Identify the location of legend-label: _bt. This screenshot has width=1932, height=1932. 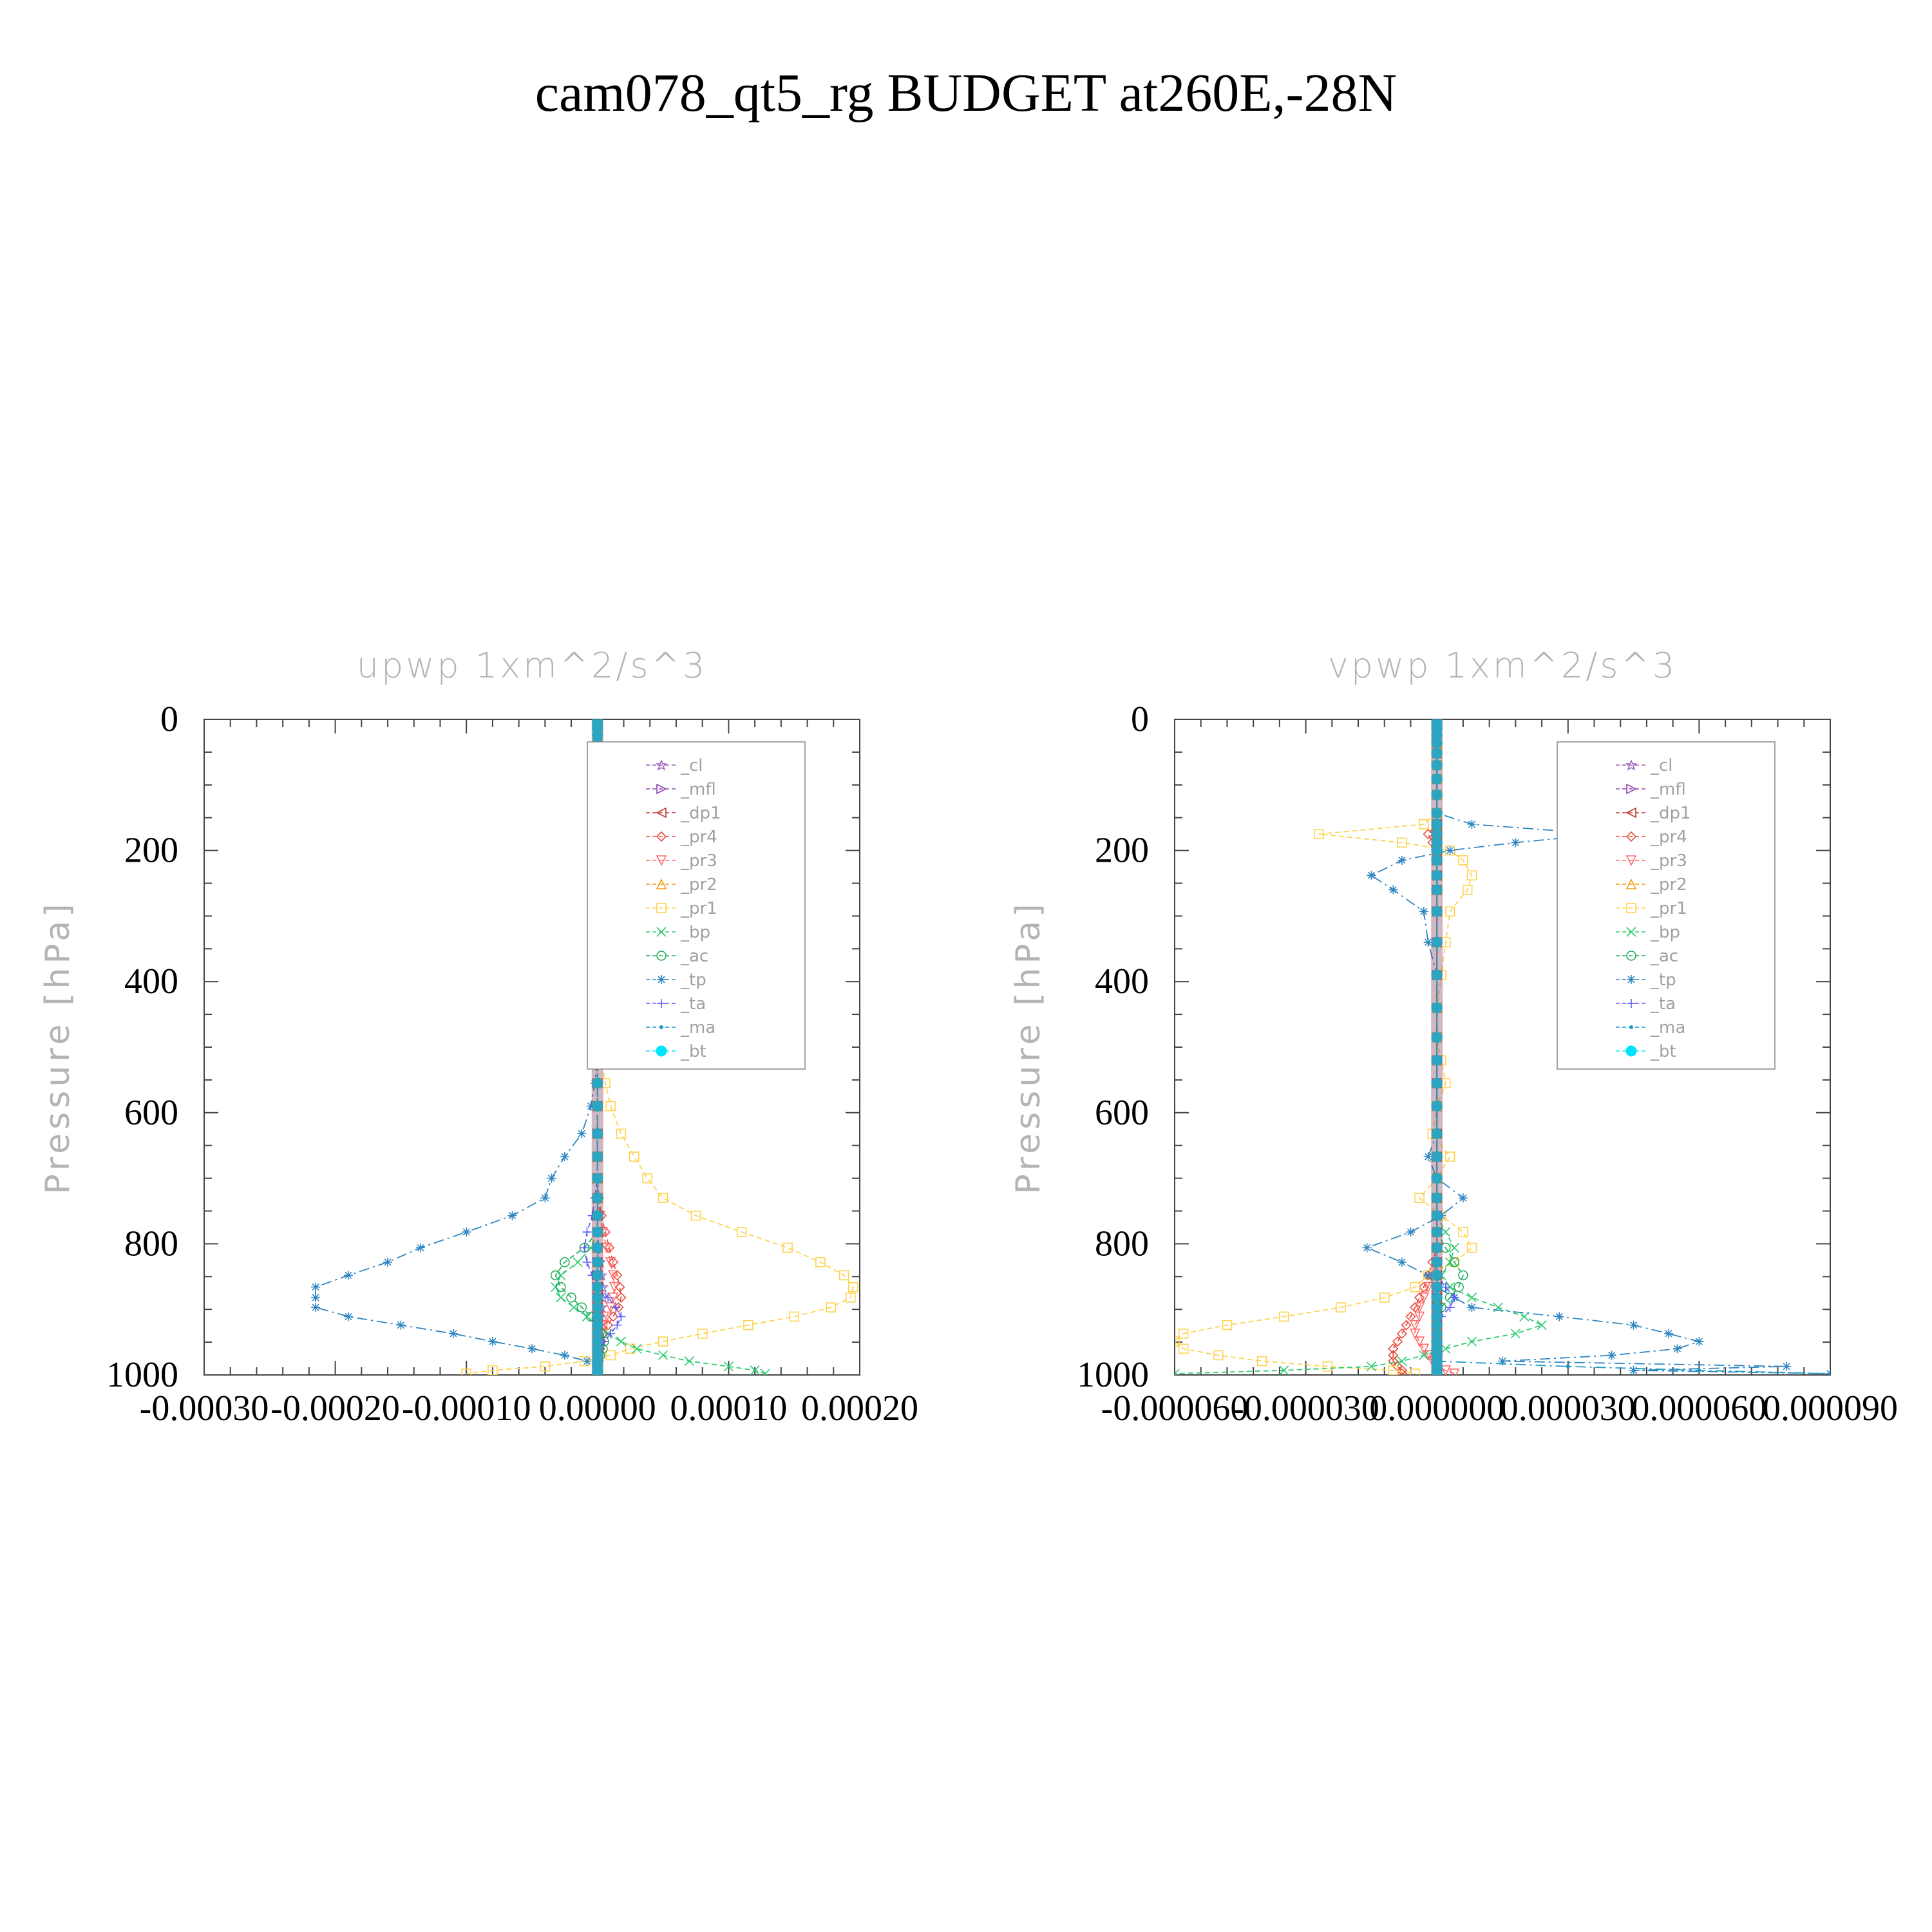
(1663, 1051).